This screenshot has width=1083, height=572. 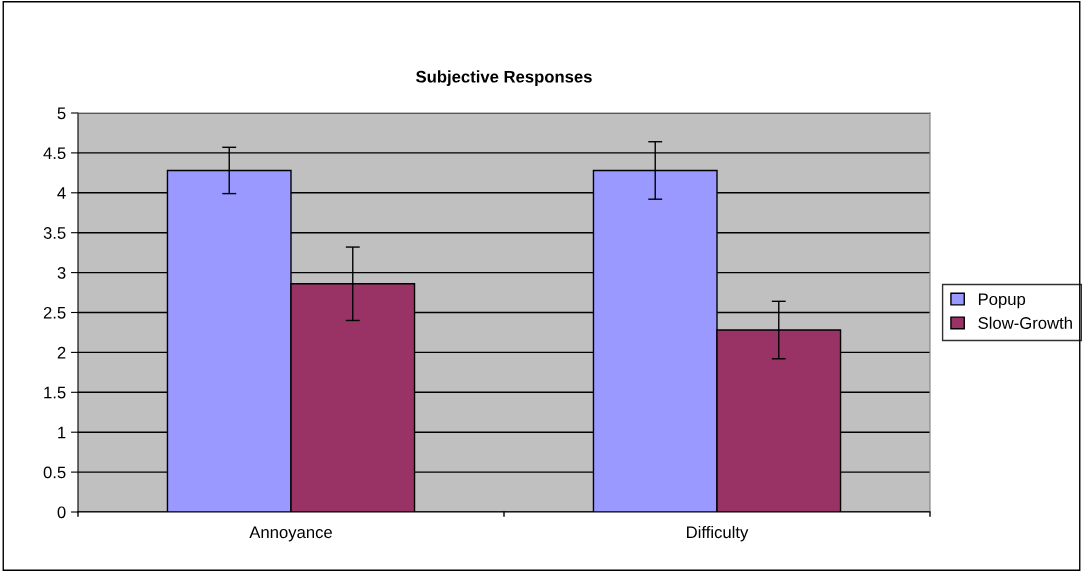 I want to click on y-tick-label: 2, so click(x=61, y=352).